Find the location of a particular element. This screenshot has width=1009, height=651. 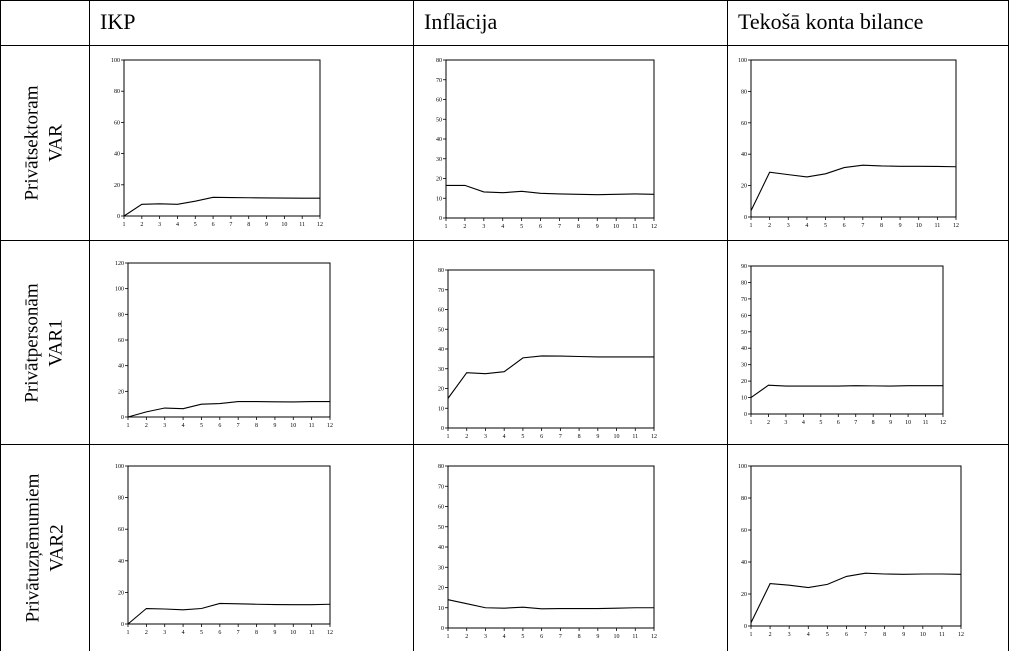

row-label-line2: VAR2 is located at coordinates (56, 548).